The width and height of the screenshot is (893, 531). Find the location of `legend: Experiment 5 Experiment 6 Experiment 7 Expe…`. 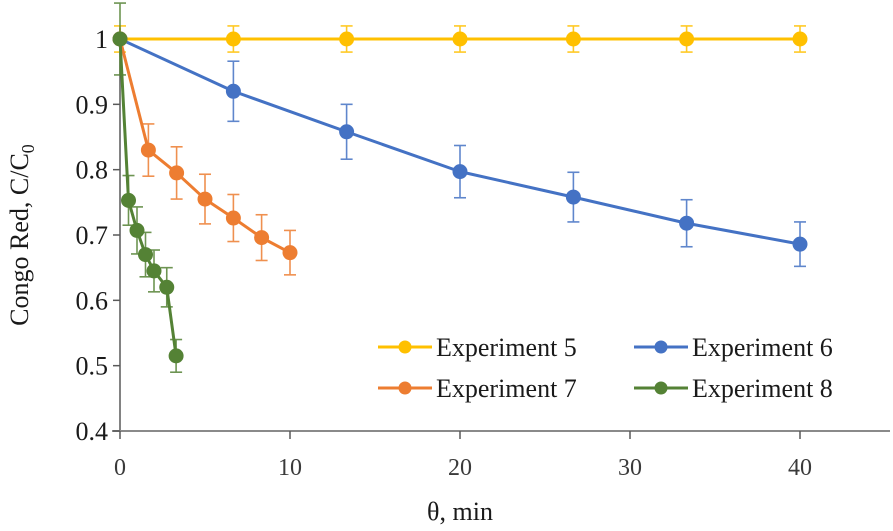

legend: Experiment 5 Experiment 6 Experiment 7 Expe… is located at coordinates (605, 368).